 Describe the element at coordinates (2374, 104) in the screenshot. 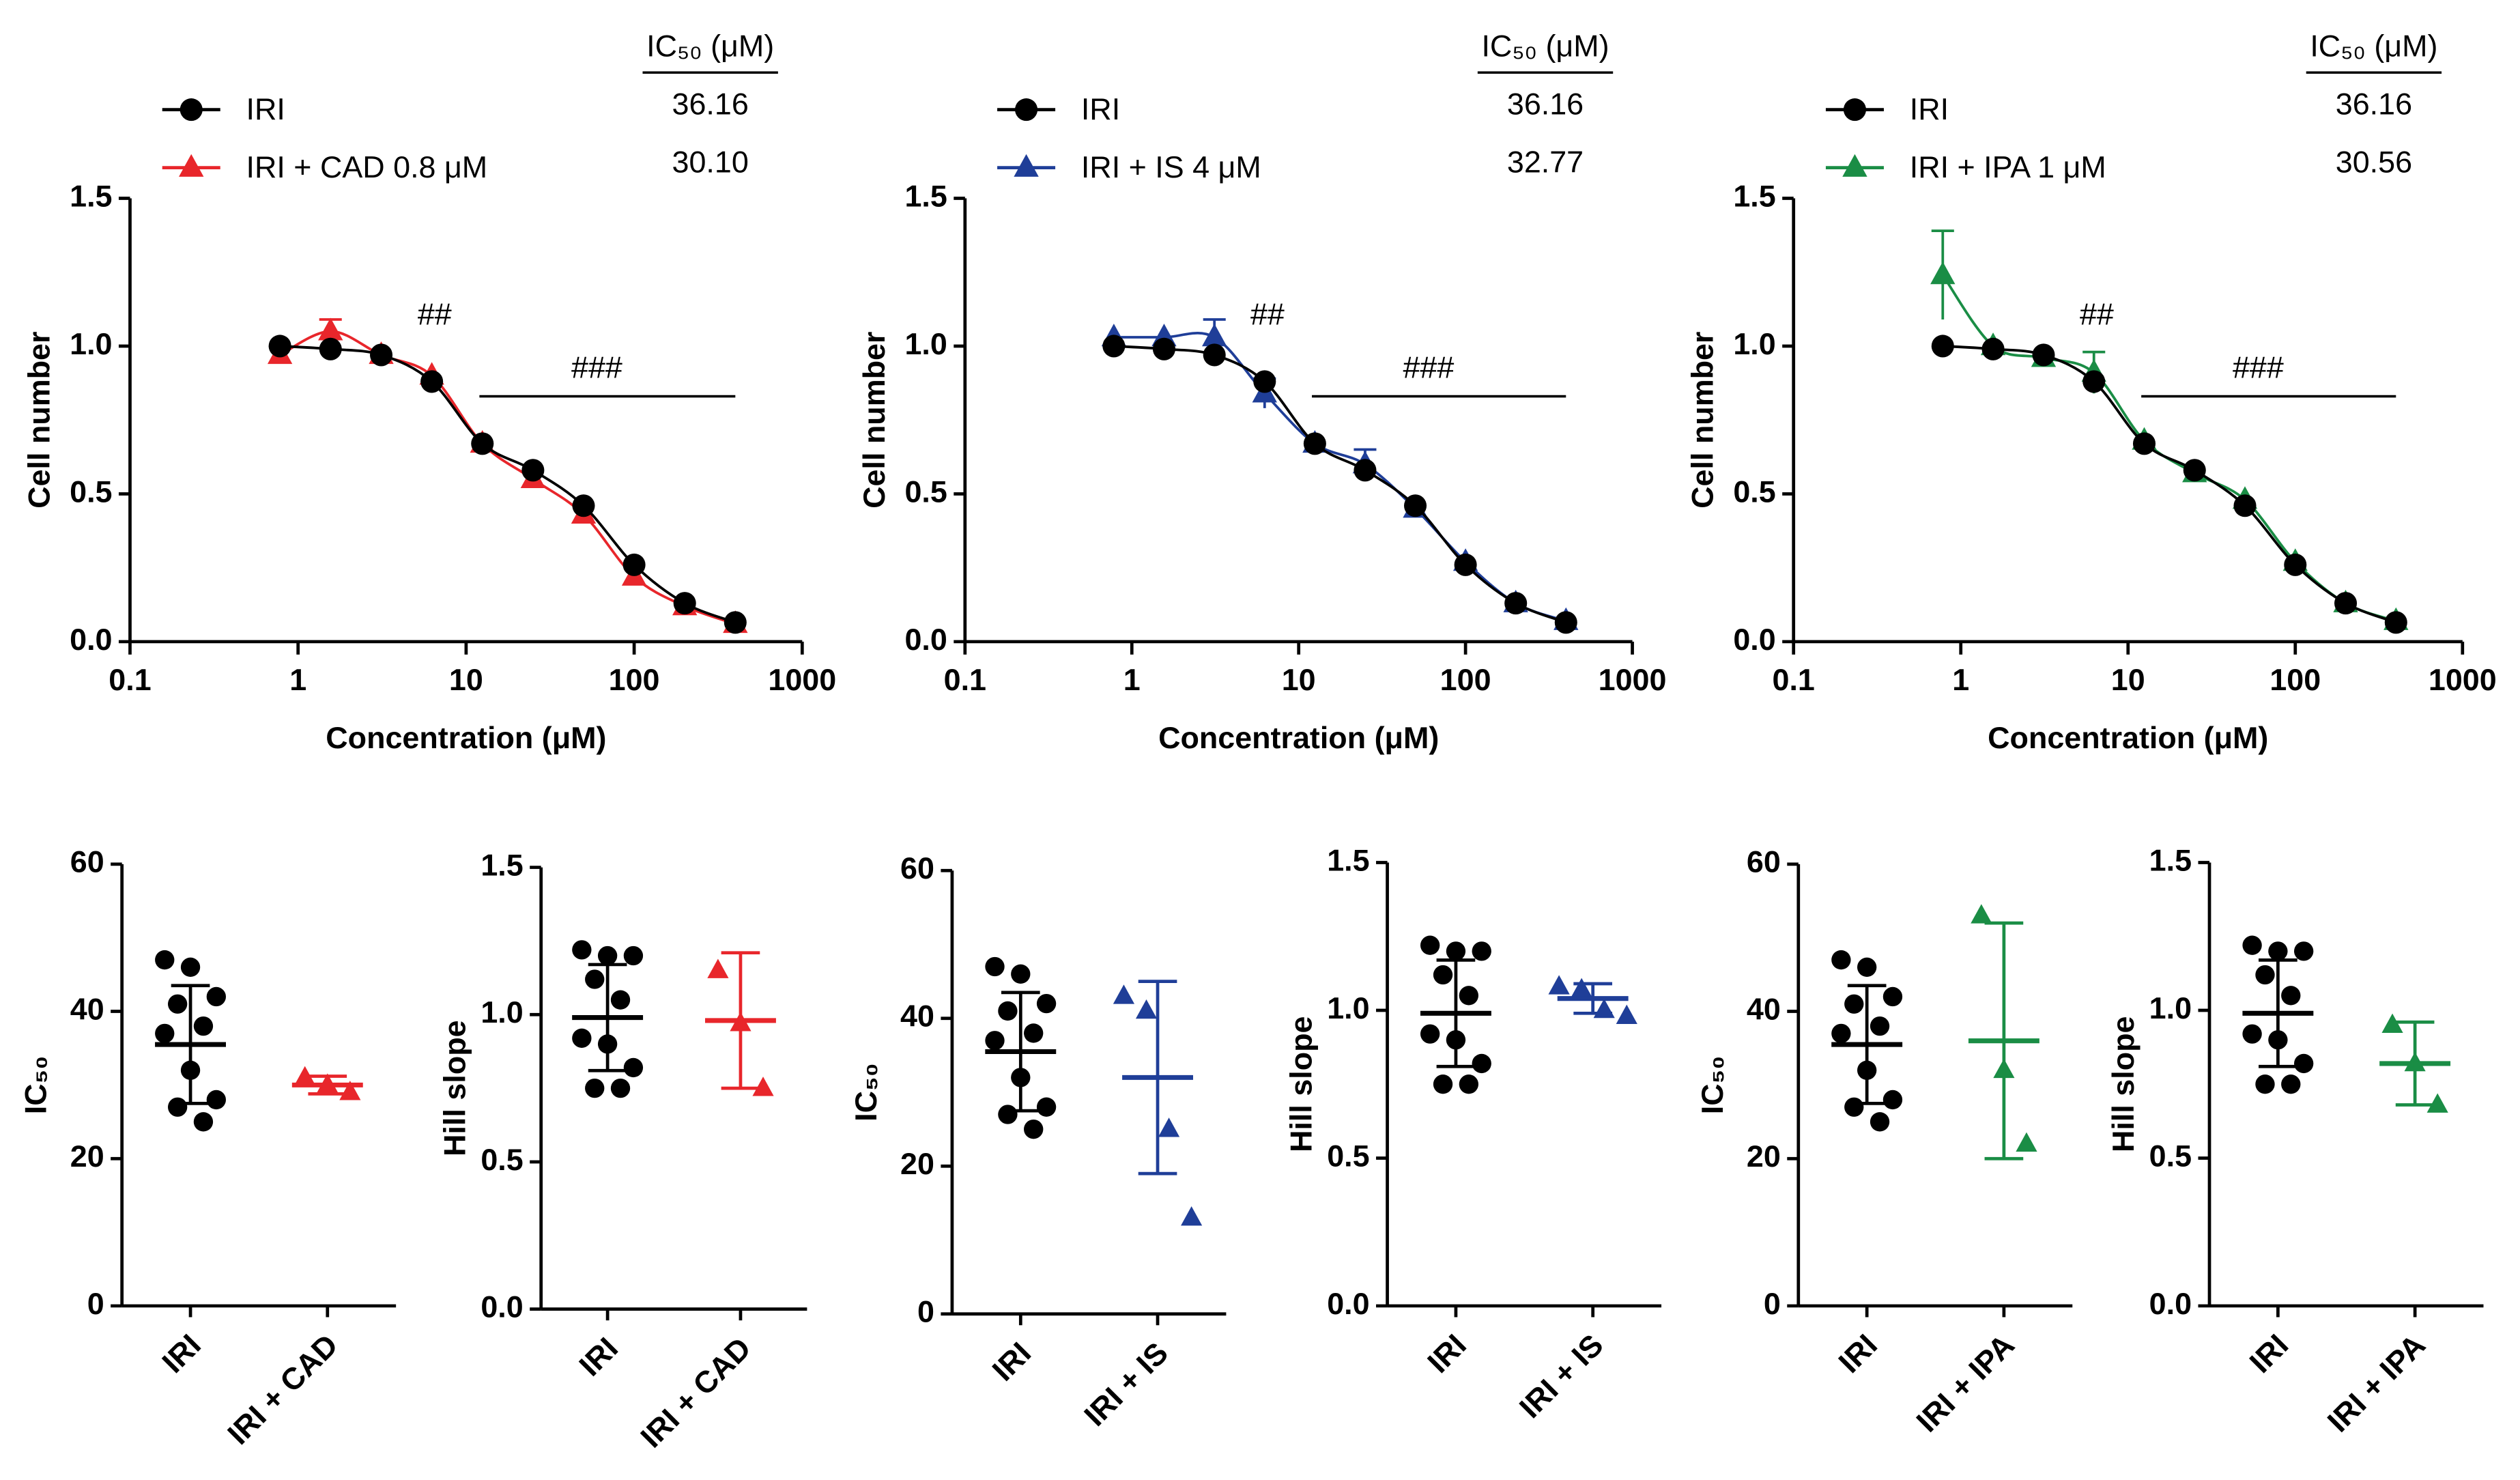

I see `legend-value: 36.16` at that location.